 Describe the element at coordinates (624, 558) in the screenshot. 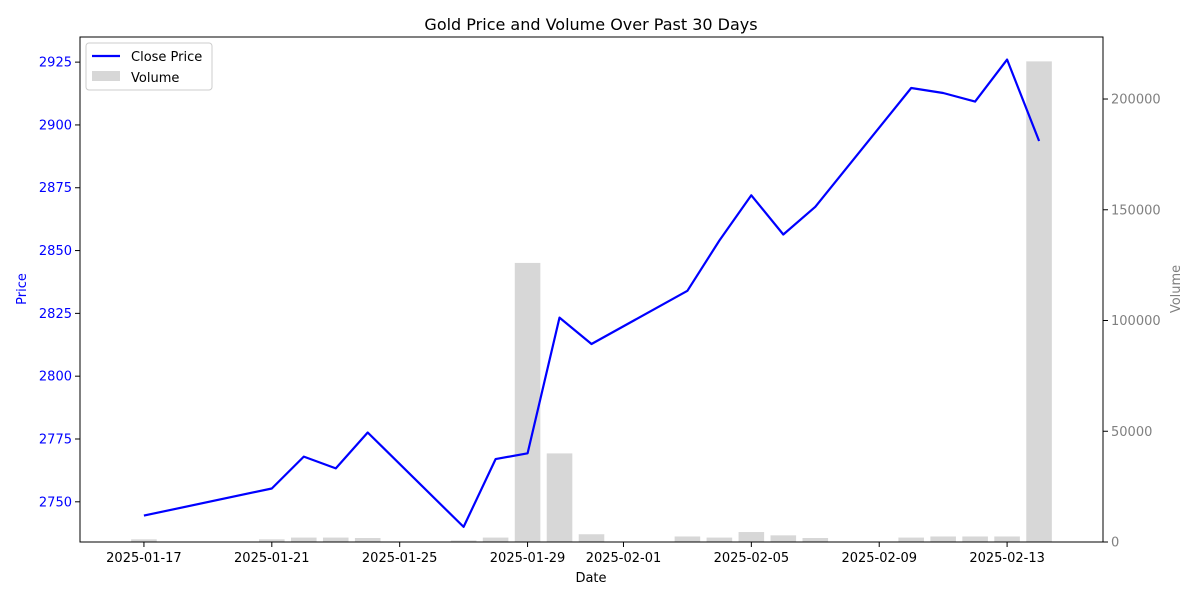

I see `x-tick-label: 2025-02-01` at that location.